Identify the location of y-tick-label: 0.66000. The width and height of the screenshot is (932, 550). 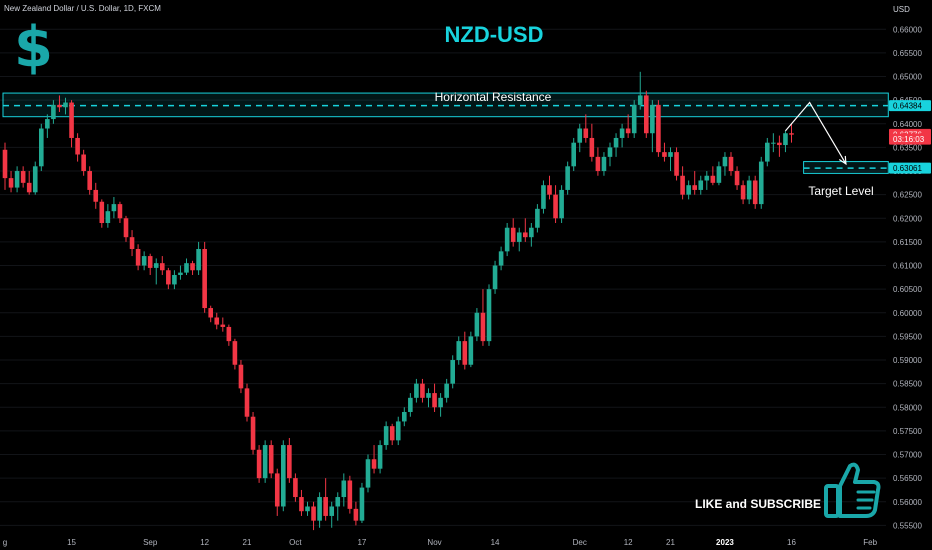
(907, 29).